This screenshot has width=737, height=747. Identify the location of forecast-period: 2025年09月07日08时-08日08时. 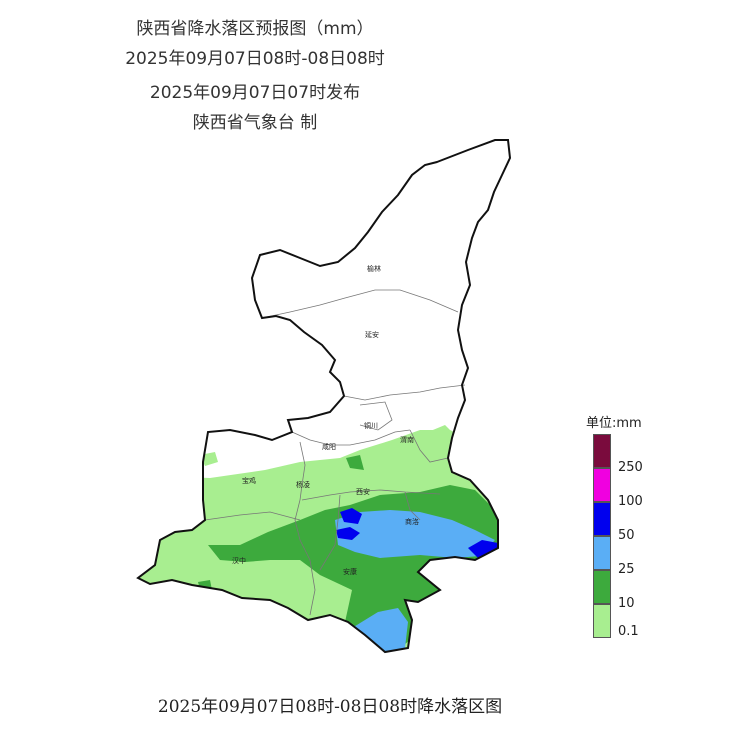
(255, 59).